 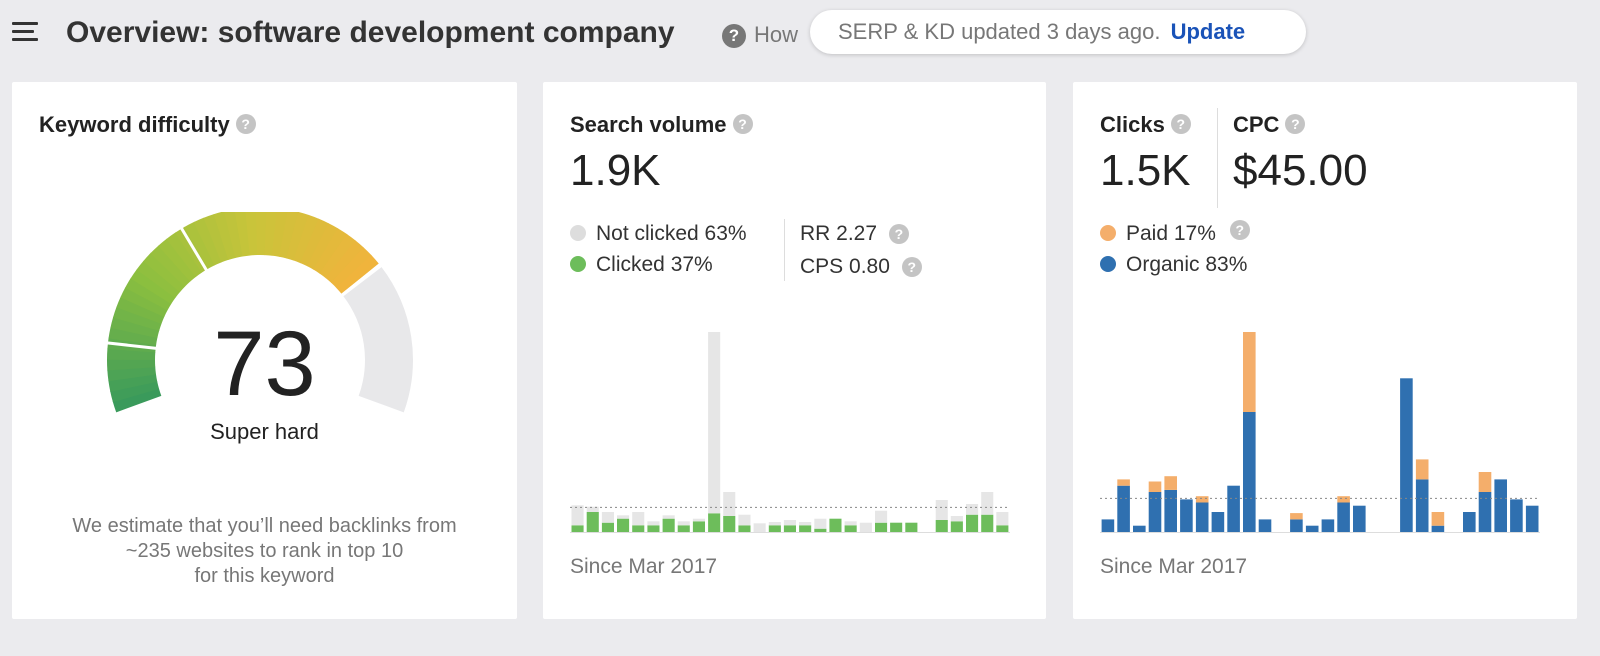 I want to click on clicks-help-icon: ?, so click(x=1180, y=124).